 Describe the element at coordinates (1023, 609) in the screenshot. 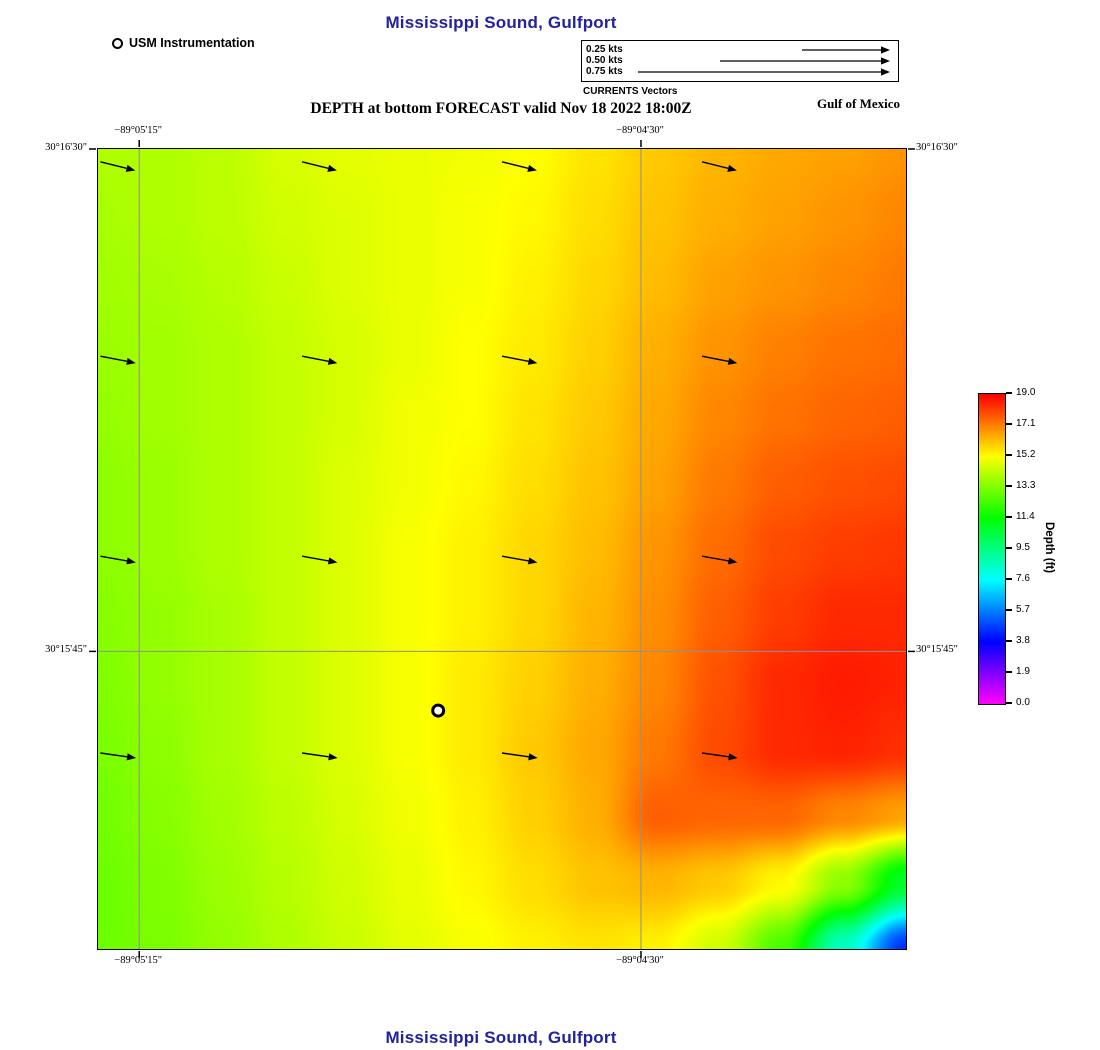

I see `colorbar-tick-label: 5.7` at that location.